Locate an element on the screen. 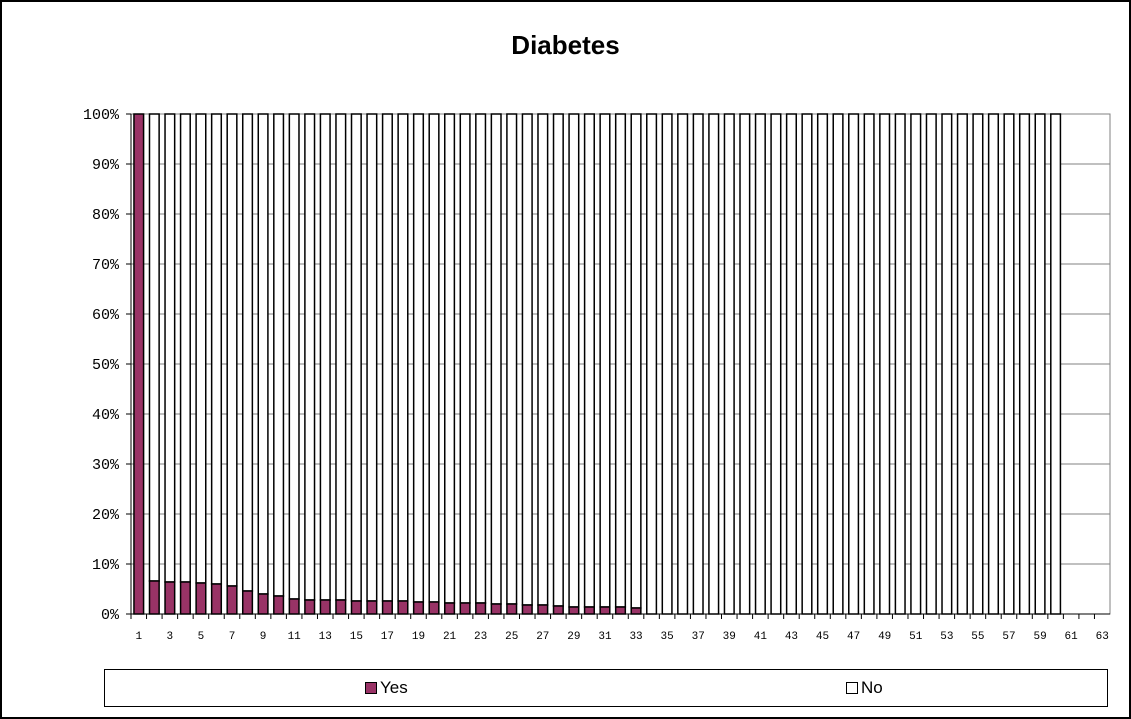 This screenshot has width=1131, height=719. y-tick-label: 50% is located at coordinates (106, 365).